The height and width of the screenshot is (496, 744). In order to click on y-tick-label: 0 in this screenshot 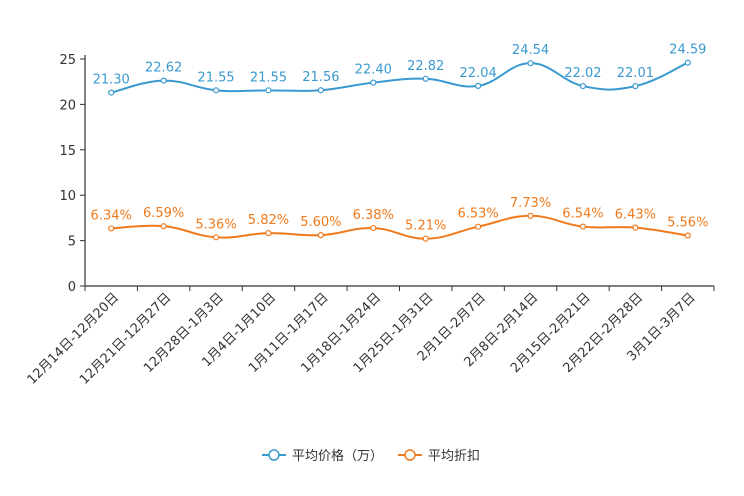, I will do `click(72, 287)`.